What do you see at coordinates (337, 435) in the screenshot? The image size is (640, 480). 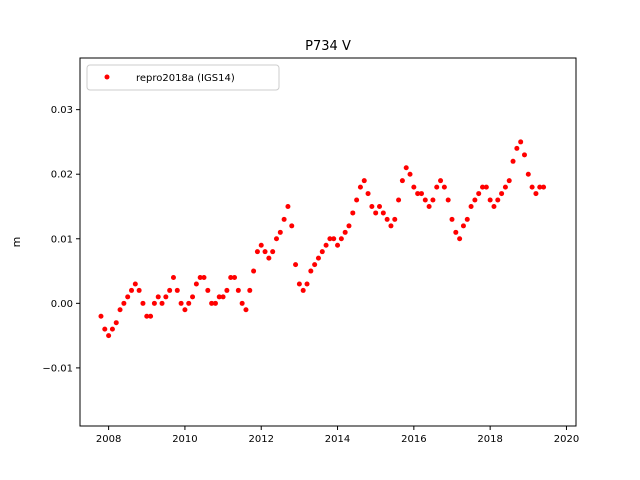 I see `x-axis: 2008 2010 2012 2014 2016 2018 2020` at bounding box center [337, 435].